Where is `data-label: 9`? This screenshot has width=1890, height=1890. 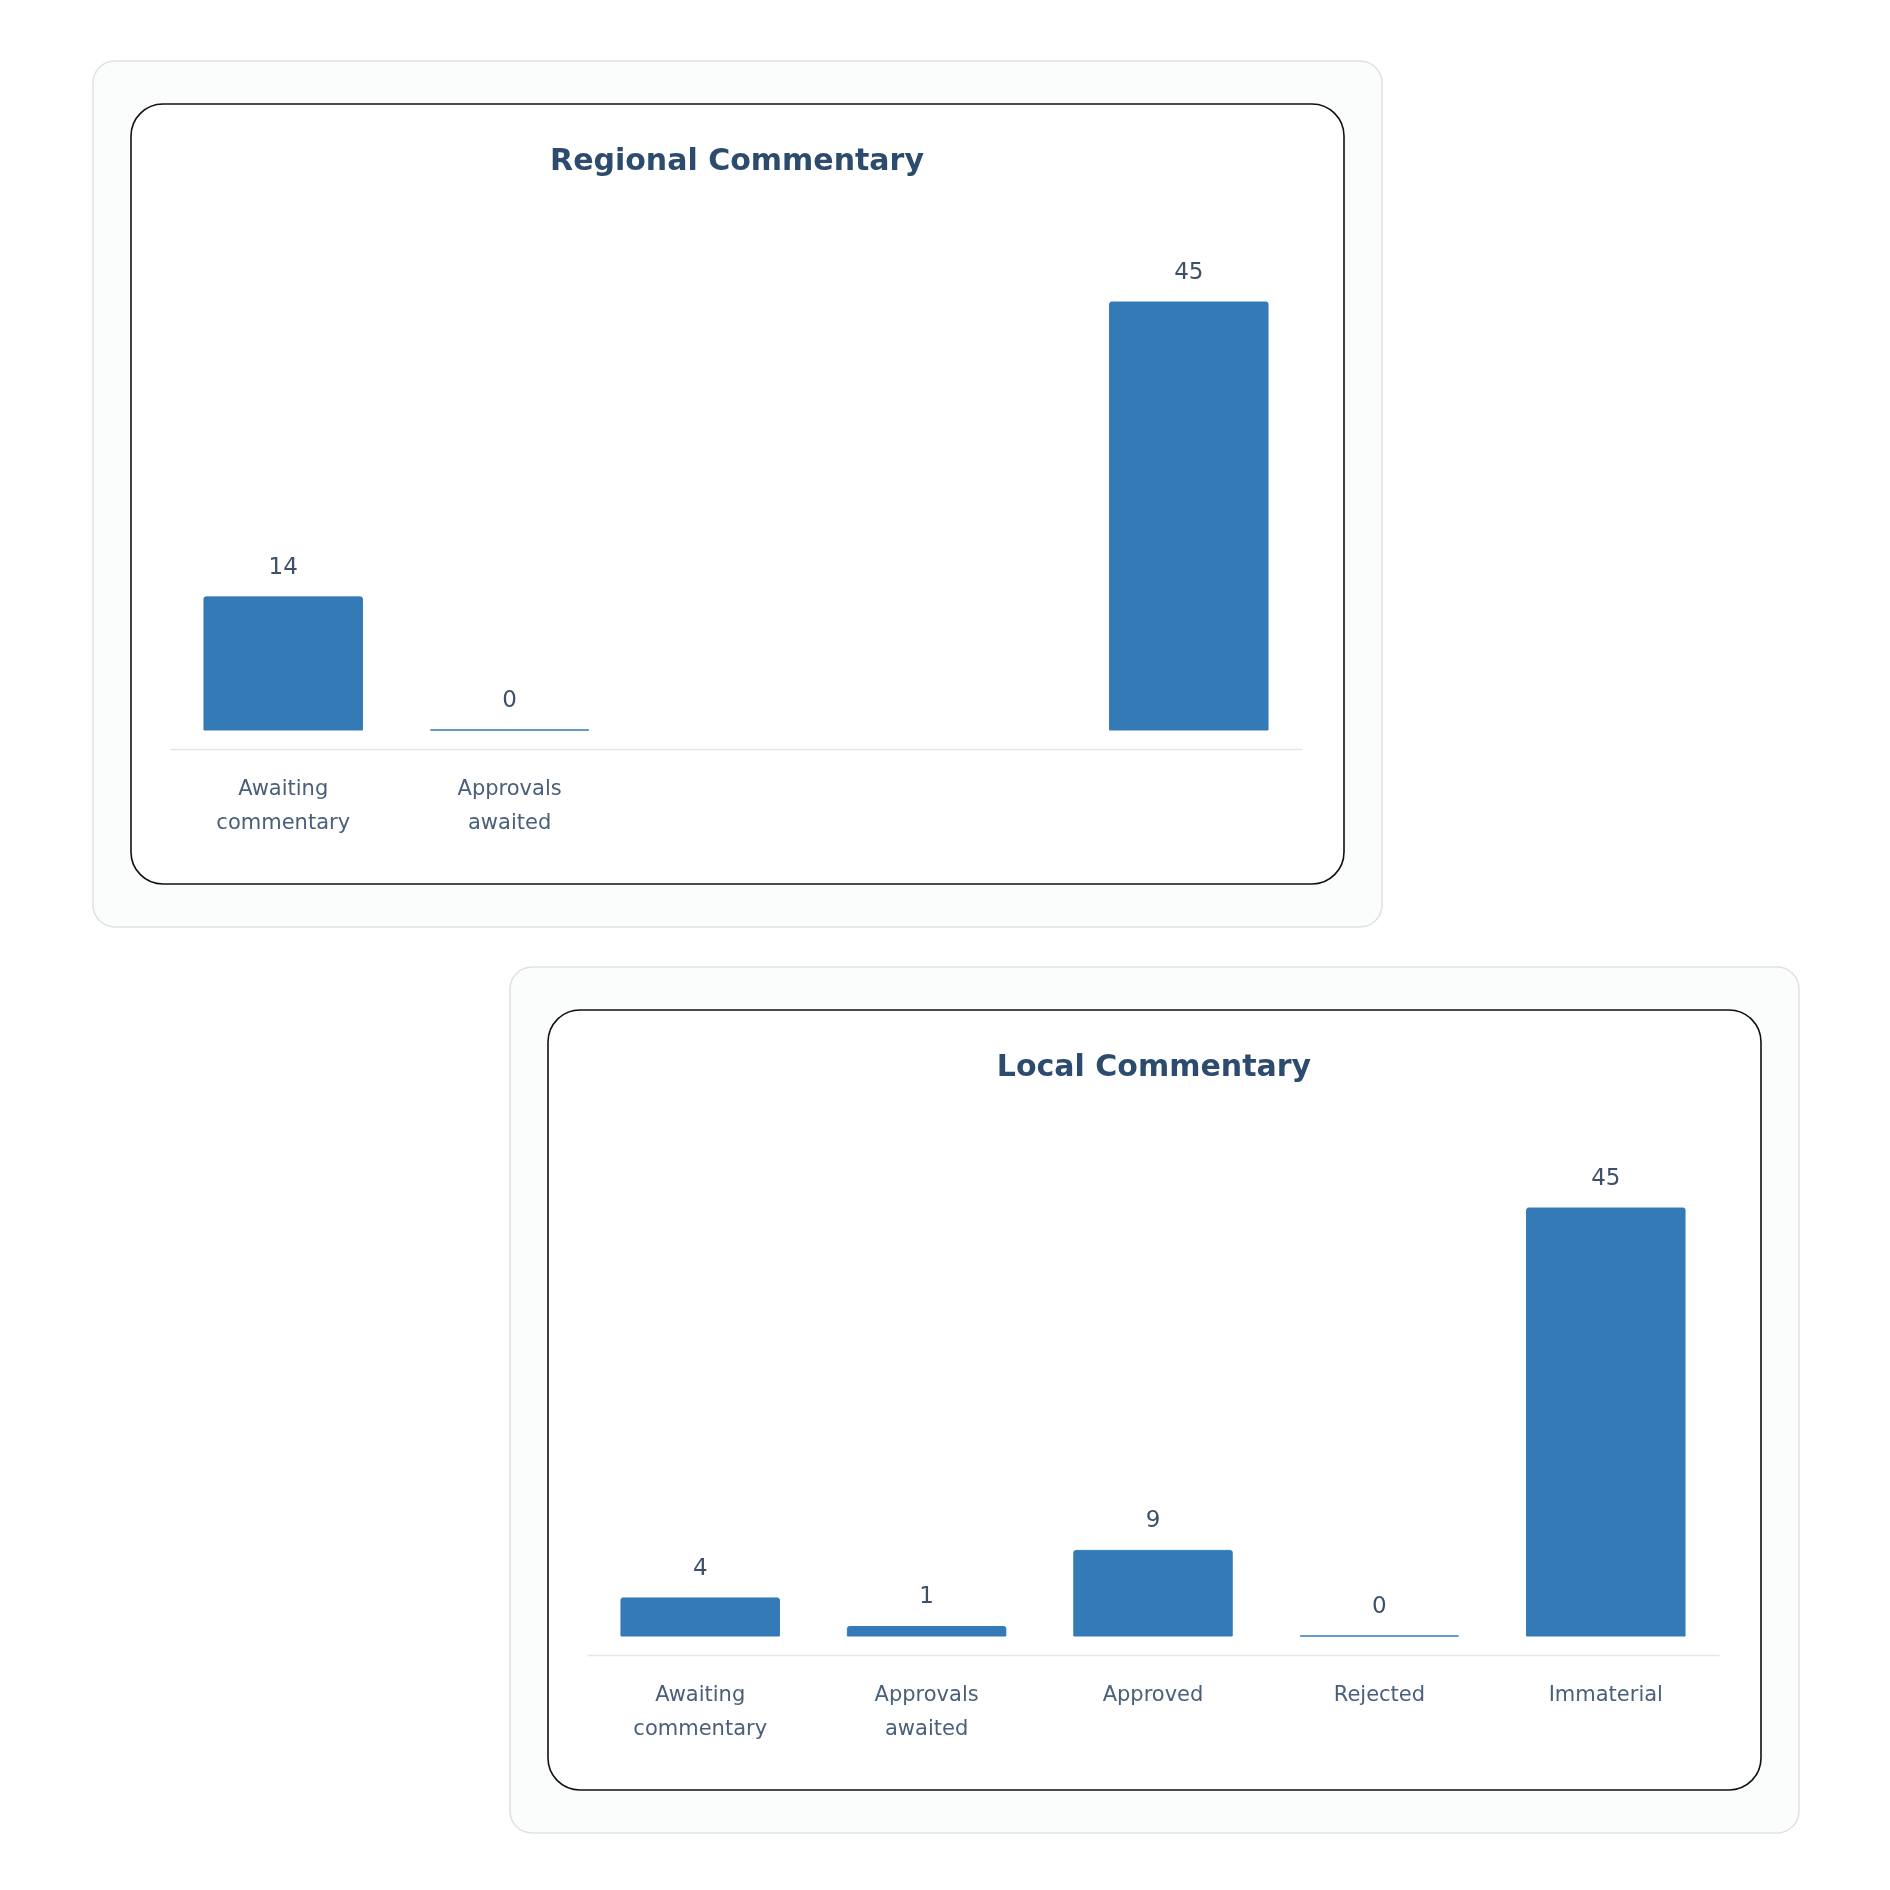 data-label: 9 is located at coordinates (1153, 1519).